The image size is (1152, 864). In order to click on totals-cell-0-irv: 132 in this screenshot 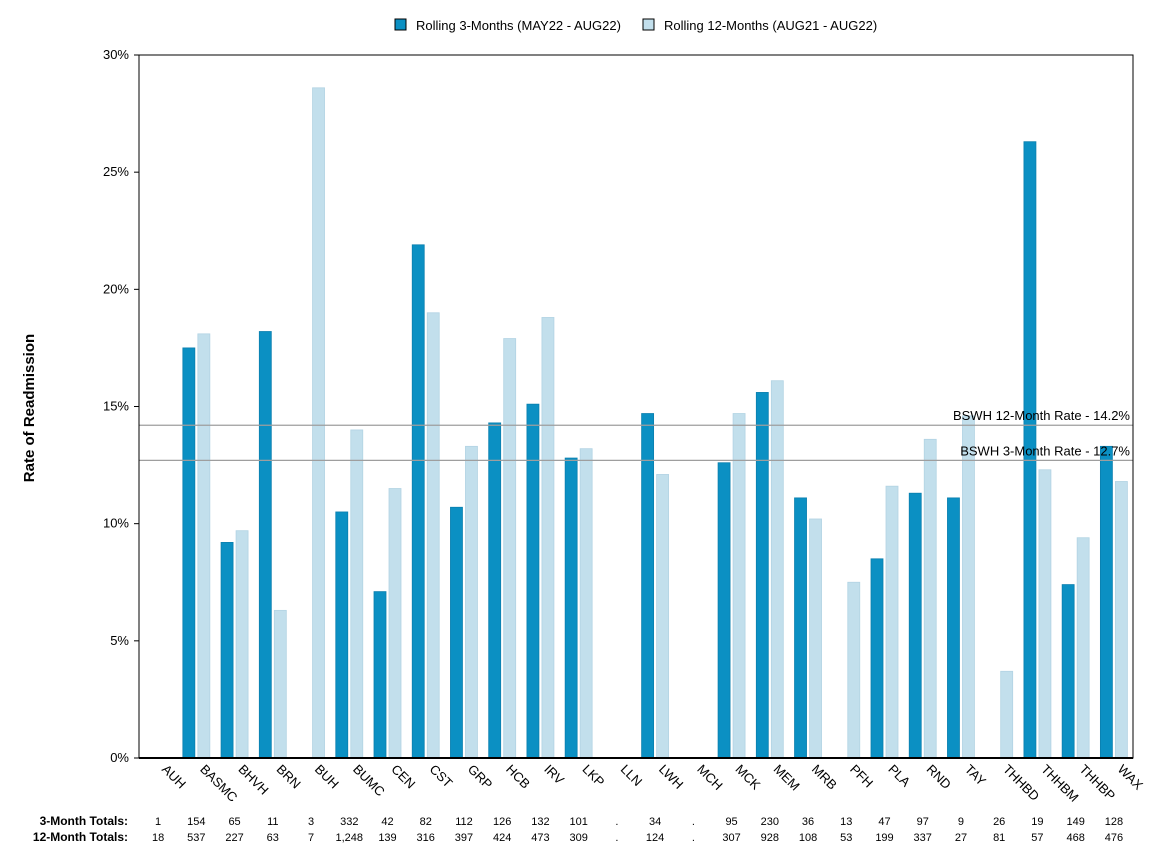, I will do `click(540, 822)`.